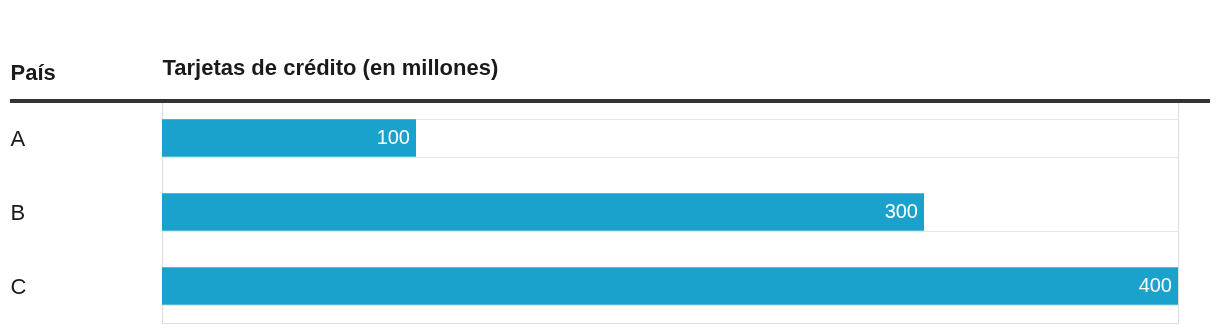 Image resolution: width=1220 pixels, height=332 pixels. I want to click on y-tick-label: B, so click(18, 212).